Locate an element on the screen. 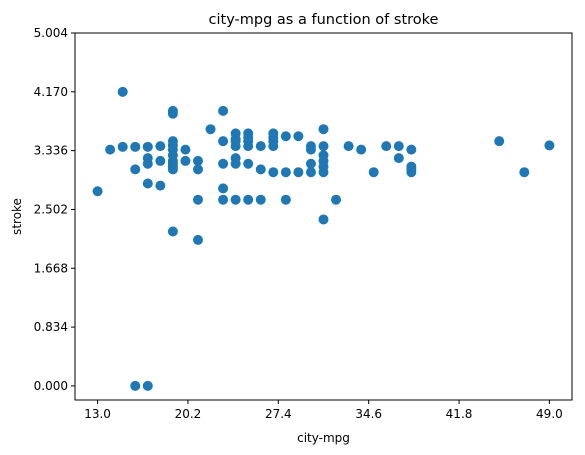  x-axis-label: city-mpg is located at coordinates (323, 438).